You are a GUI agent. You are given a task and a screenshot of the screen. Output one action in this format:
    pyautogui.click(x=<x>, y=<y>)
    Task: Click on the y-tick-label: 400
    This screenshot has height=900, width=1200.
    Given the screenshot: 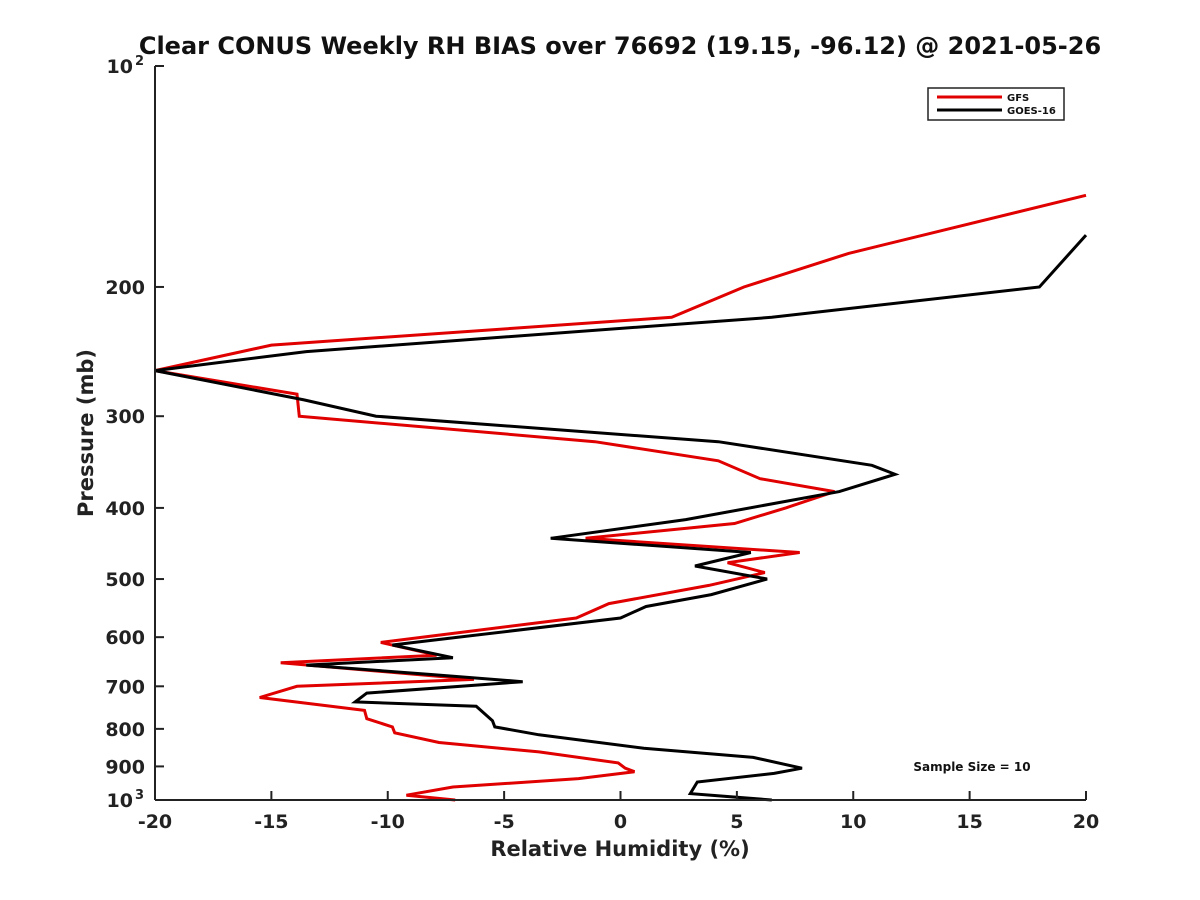 What is the action you would take?
    pyautogui.click(x=125, y=509)
    